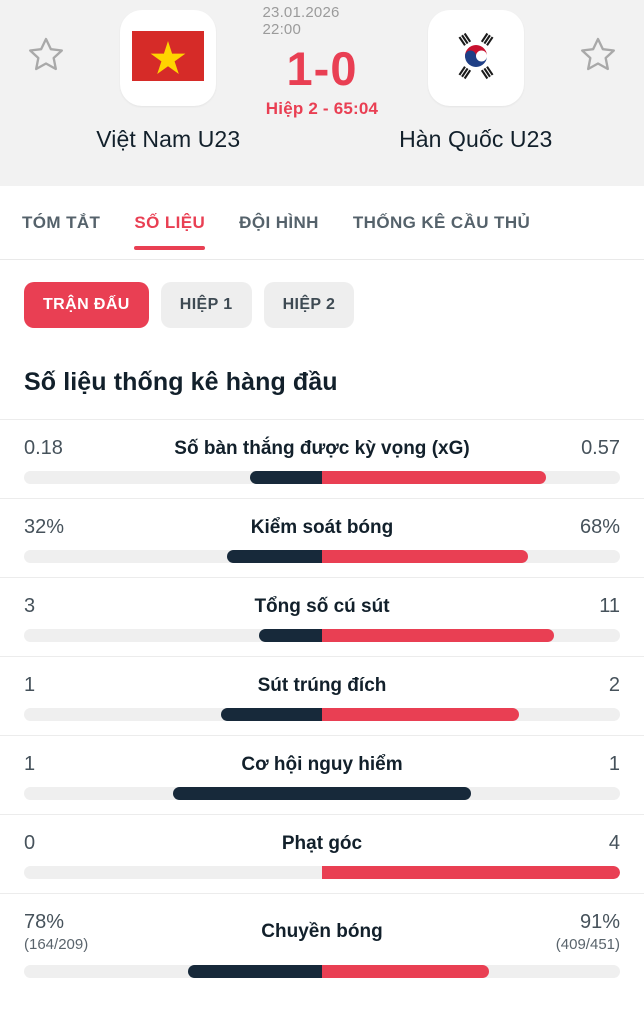 Image resolution: width=644 pixels, height=1024 pixels. I want to click on home-team-block: Việt Nam U23, so click(168, 76).